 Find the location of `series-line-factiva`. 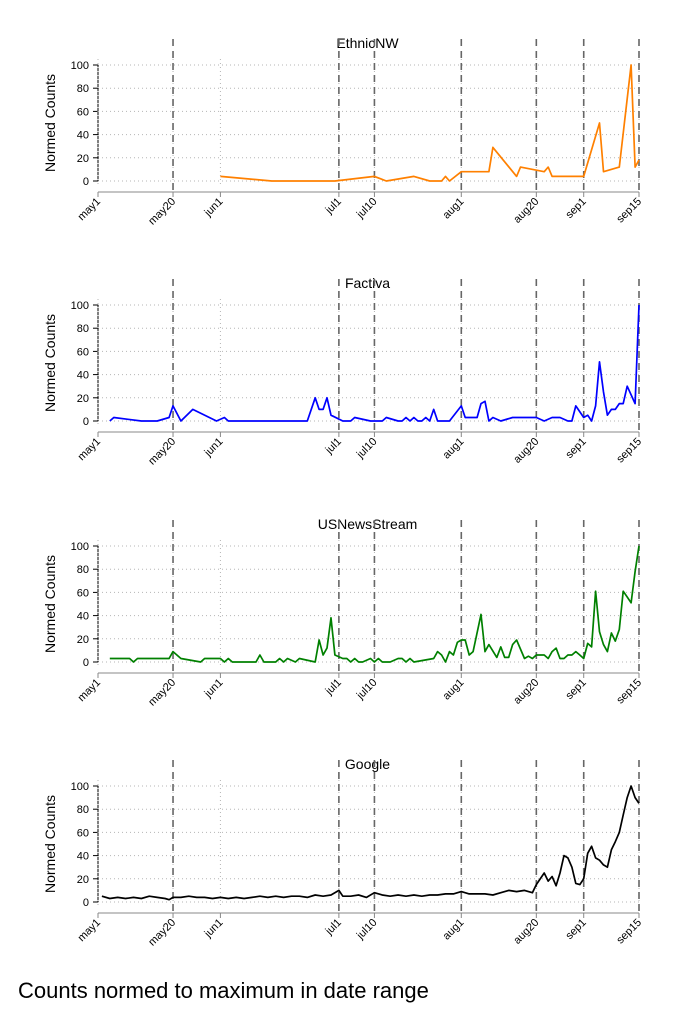

series-line-factiva is located at coordinates (374, 363).